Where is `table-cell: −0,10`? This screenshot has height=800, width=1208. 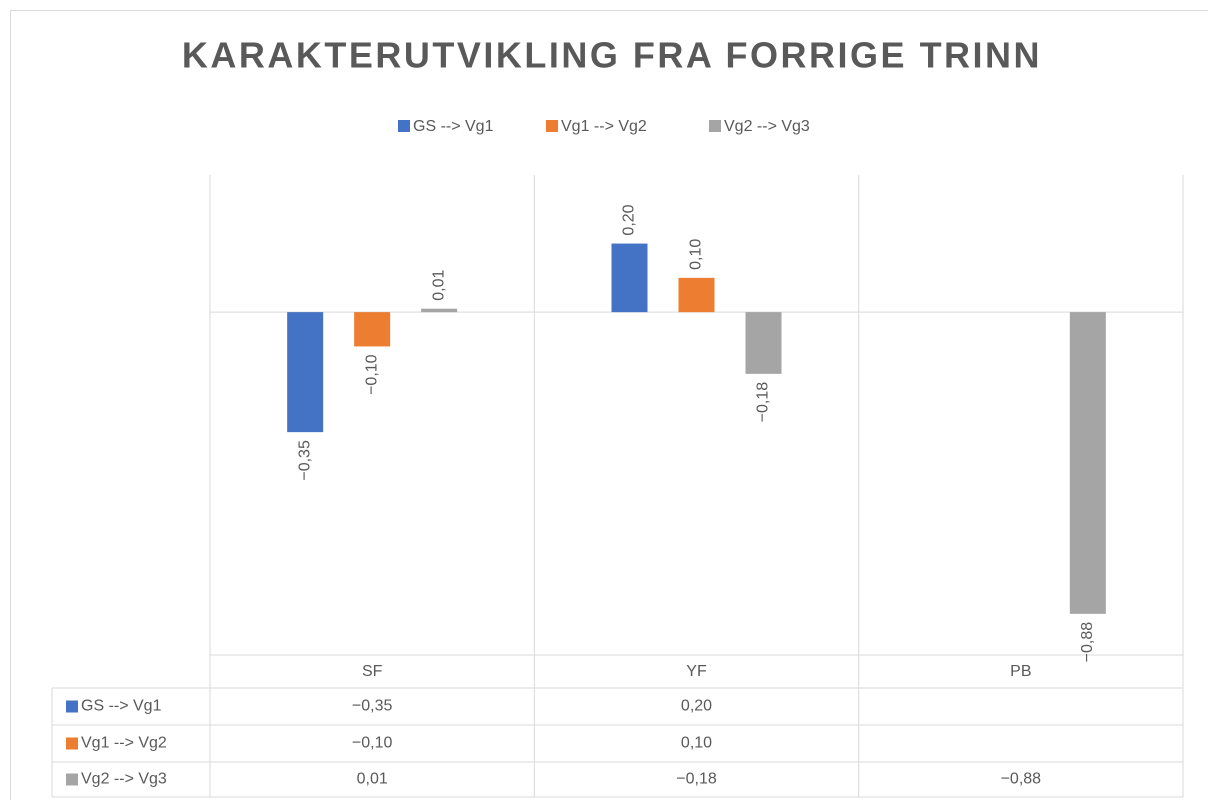 table-cell: −0,10 is located at coordinates (372, 743).